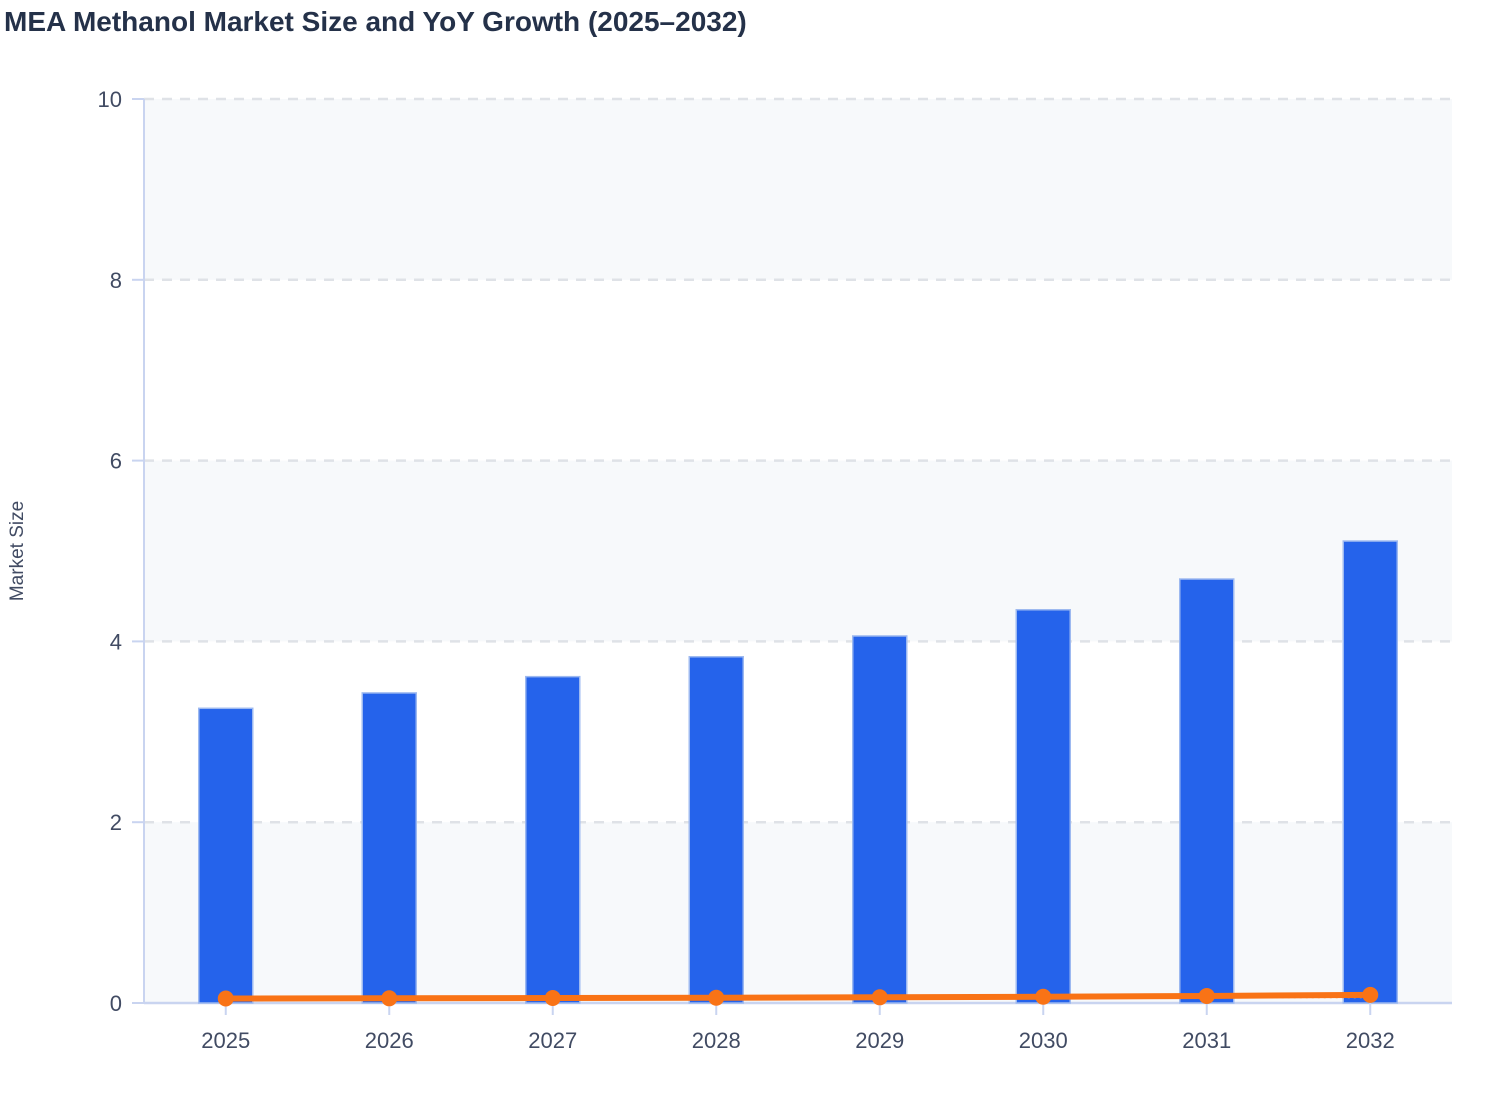  I want to click on y-tick-label: 0, so click(116, 1003).